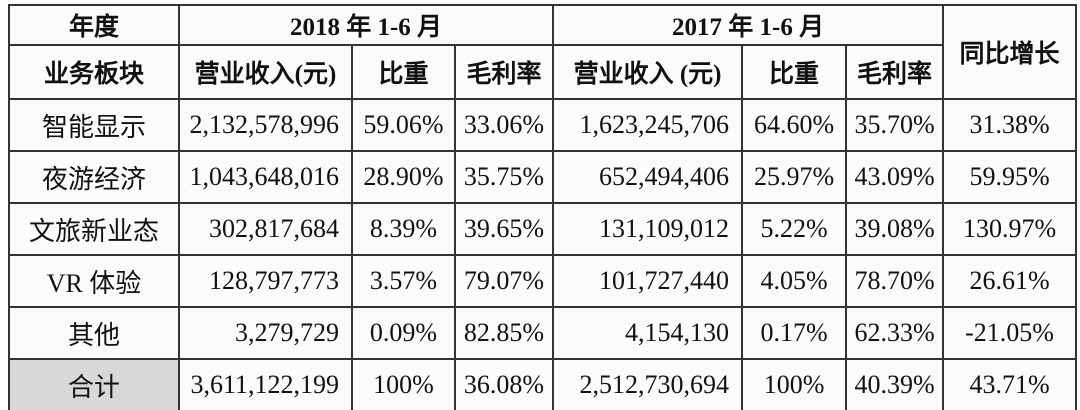  I want to click on share-2017-cell: 25.97%, so click(794, 177).